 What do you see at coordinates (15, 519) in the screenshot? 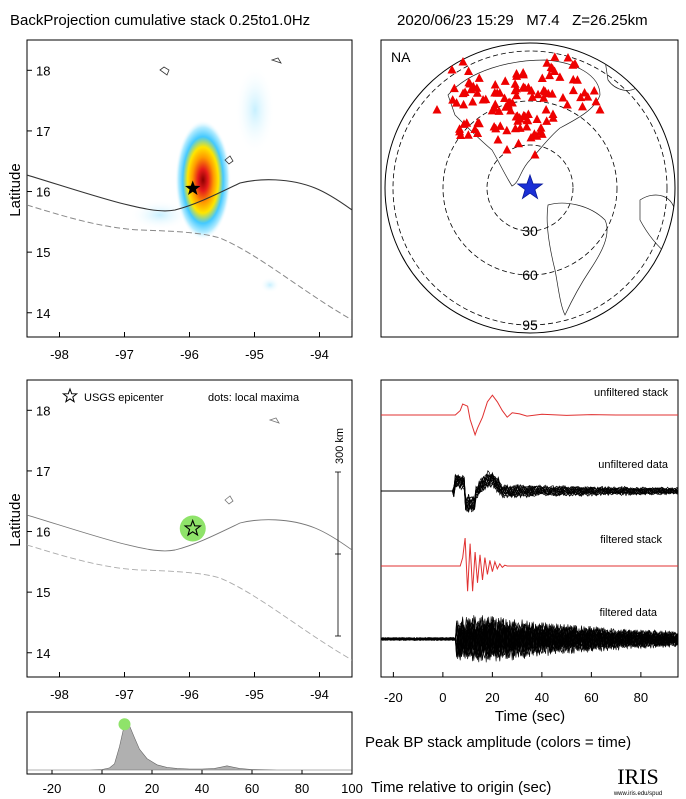
I see `maxima-ylabel: Latitude` at bounding box center [15, 519].